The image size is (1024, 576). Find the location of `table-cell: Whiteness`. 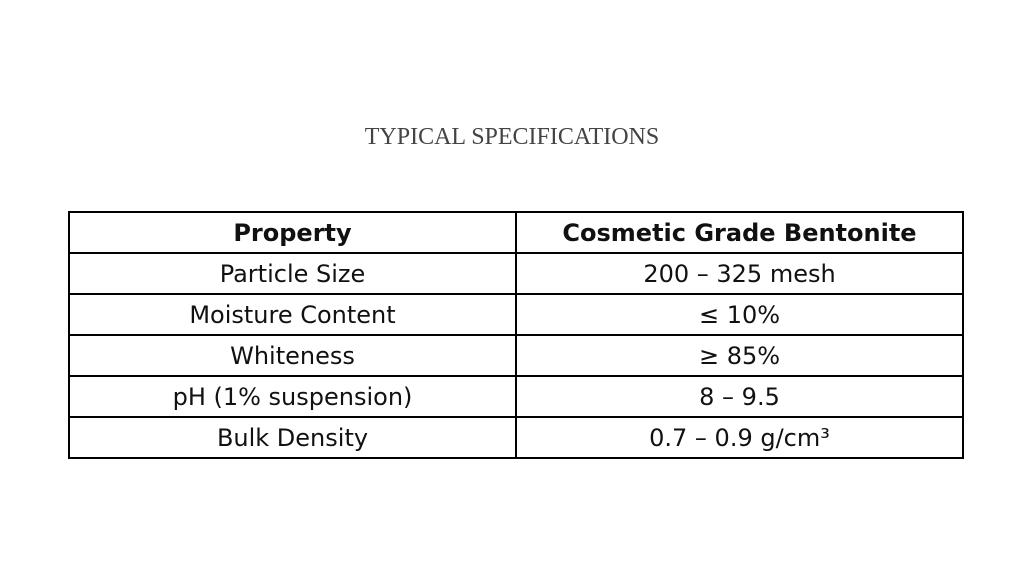

table-cell: Whiteness is located at coordinates (292, 355).